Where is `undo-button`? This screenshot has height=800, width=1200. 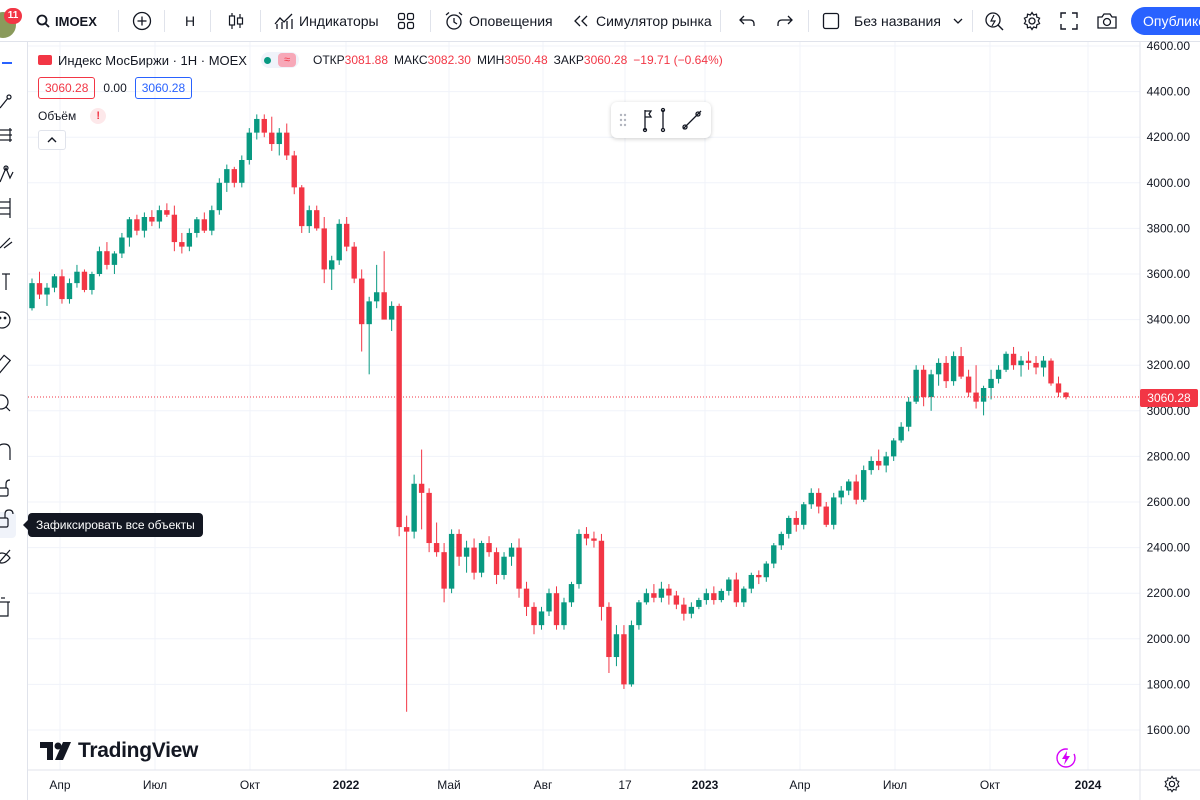
undo-button is located at coordinates (747, 21).